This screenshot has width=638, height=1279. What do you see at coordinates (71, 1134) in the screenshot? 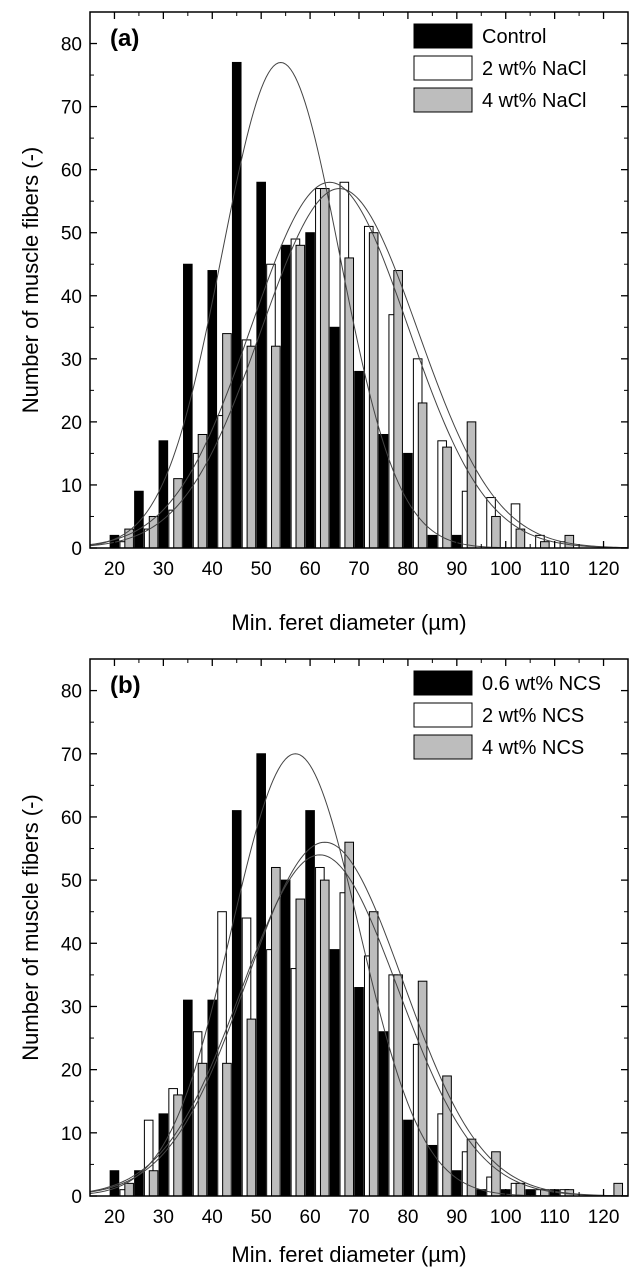
I see `y-tick-label: 10` at bounding box center [71, 1134].